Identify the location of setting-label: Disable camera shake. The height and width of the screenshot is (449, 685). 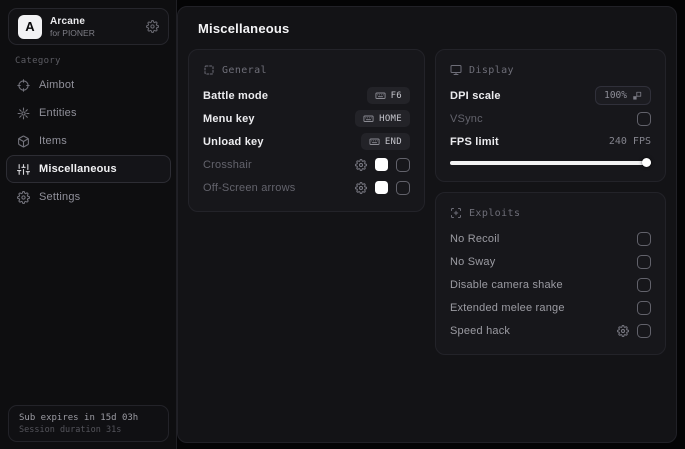
(506, 284).